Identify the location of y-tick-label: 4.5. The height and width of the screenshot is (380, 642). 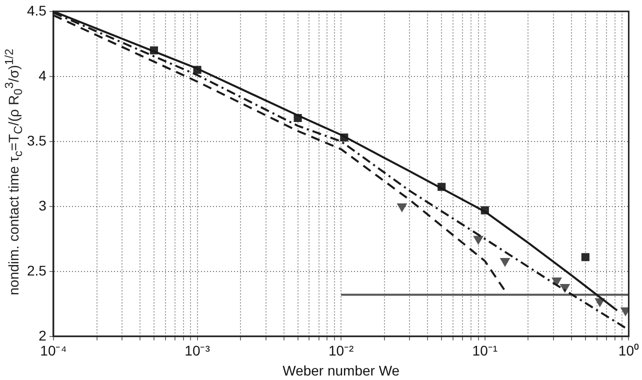
(36, 10).